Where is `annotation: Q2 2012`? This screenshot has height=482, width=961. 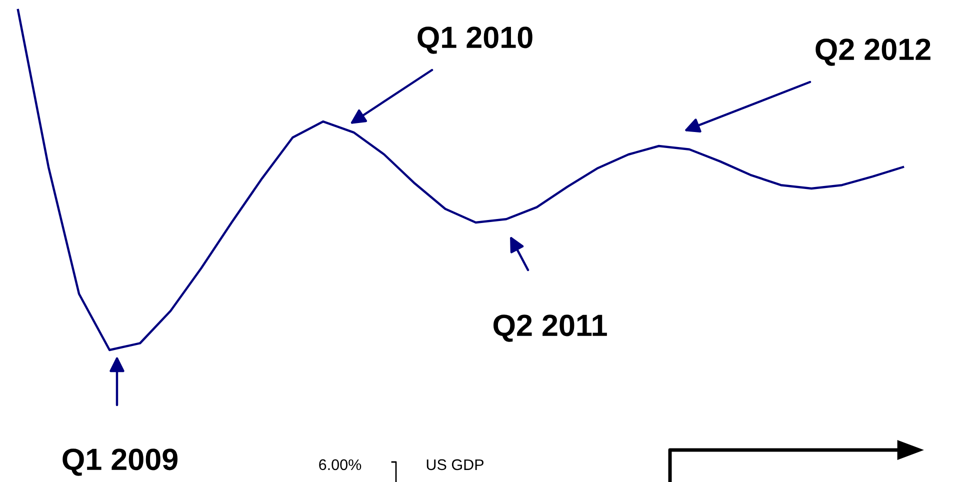 annotation: Q2 2012 is located at coordinates (873, 52).